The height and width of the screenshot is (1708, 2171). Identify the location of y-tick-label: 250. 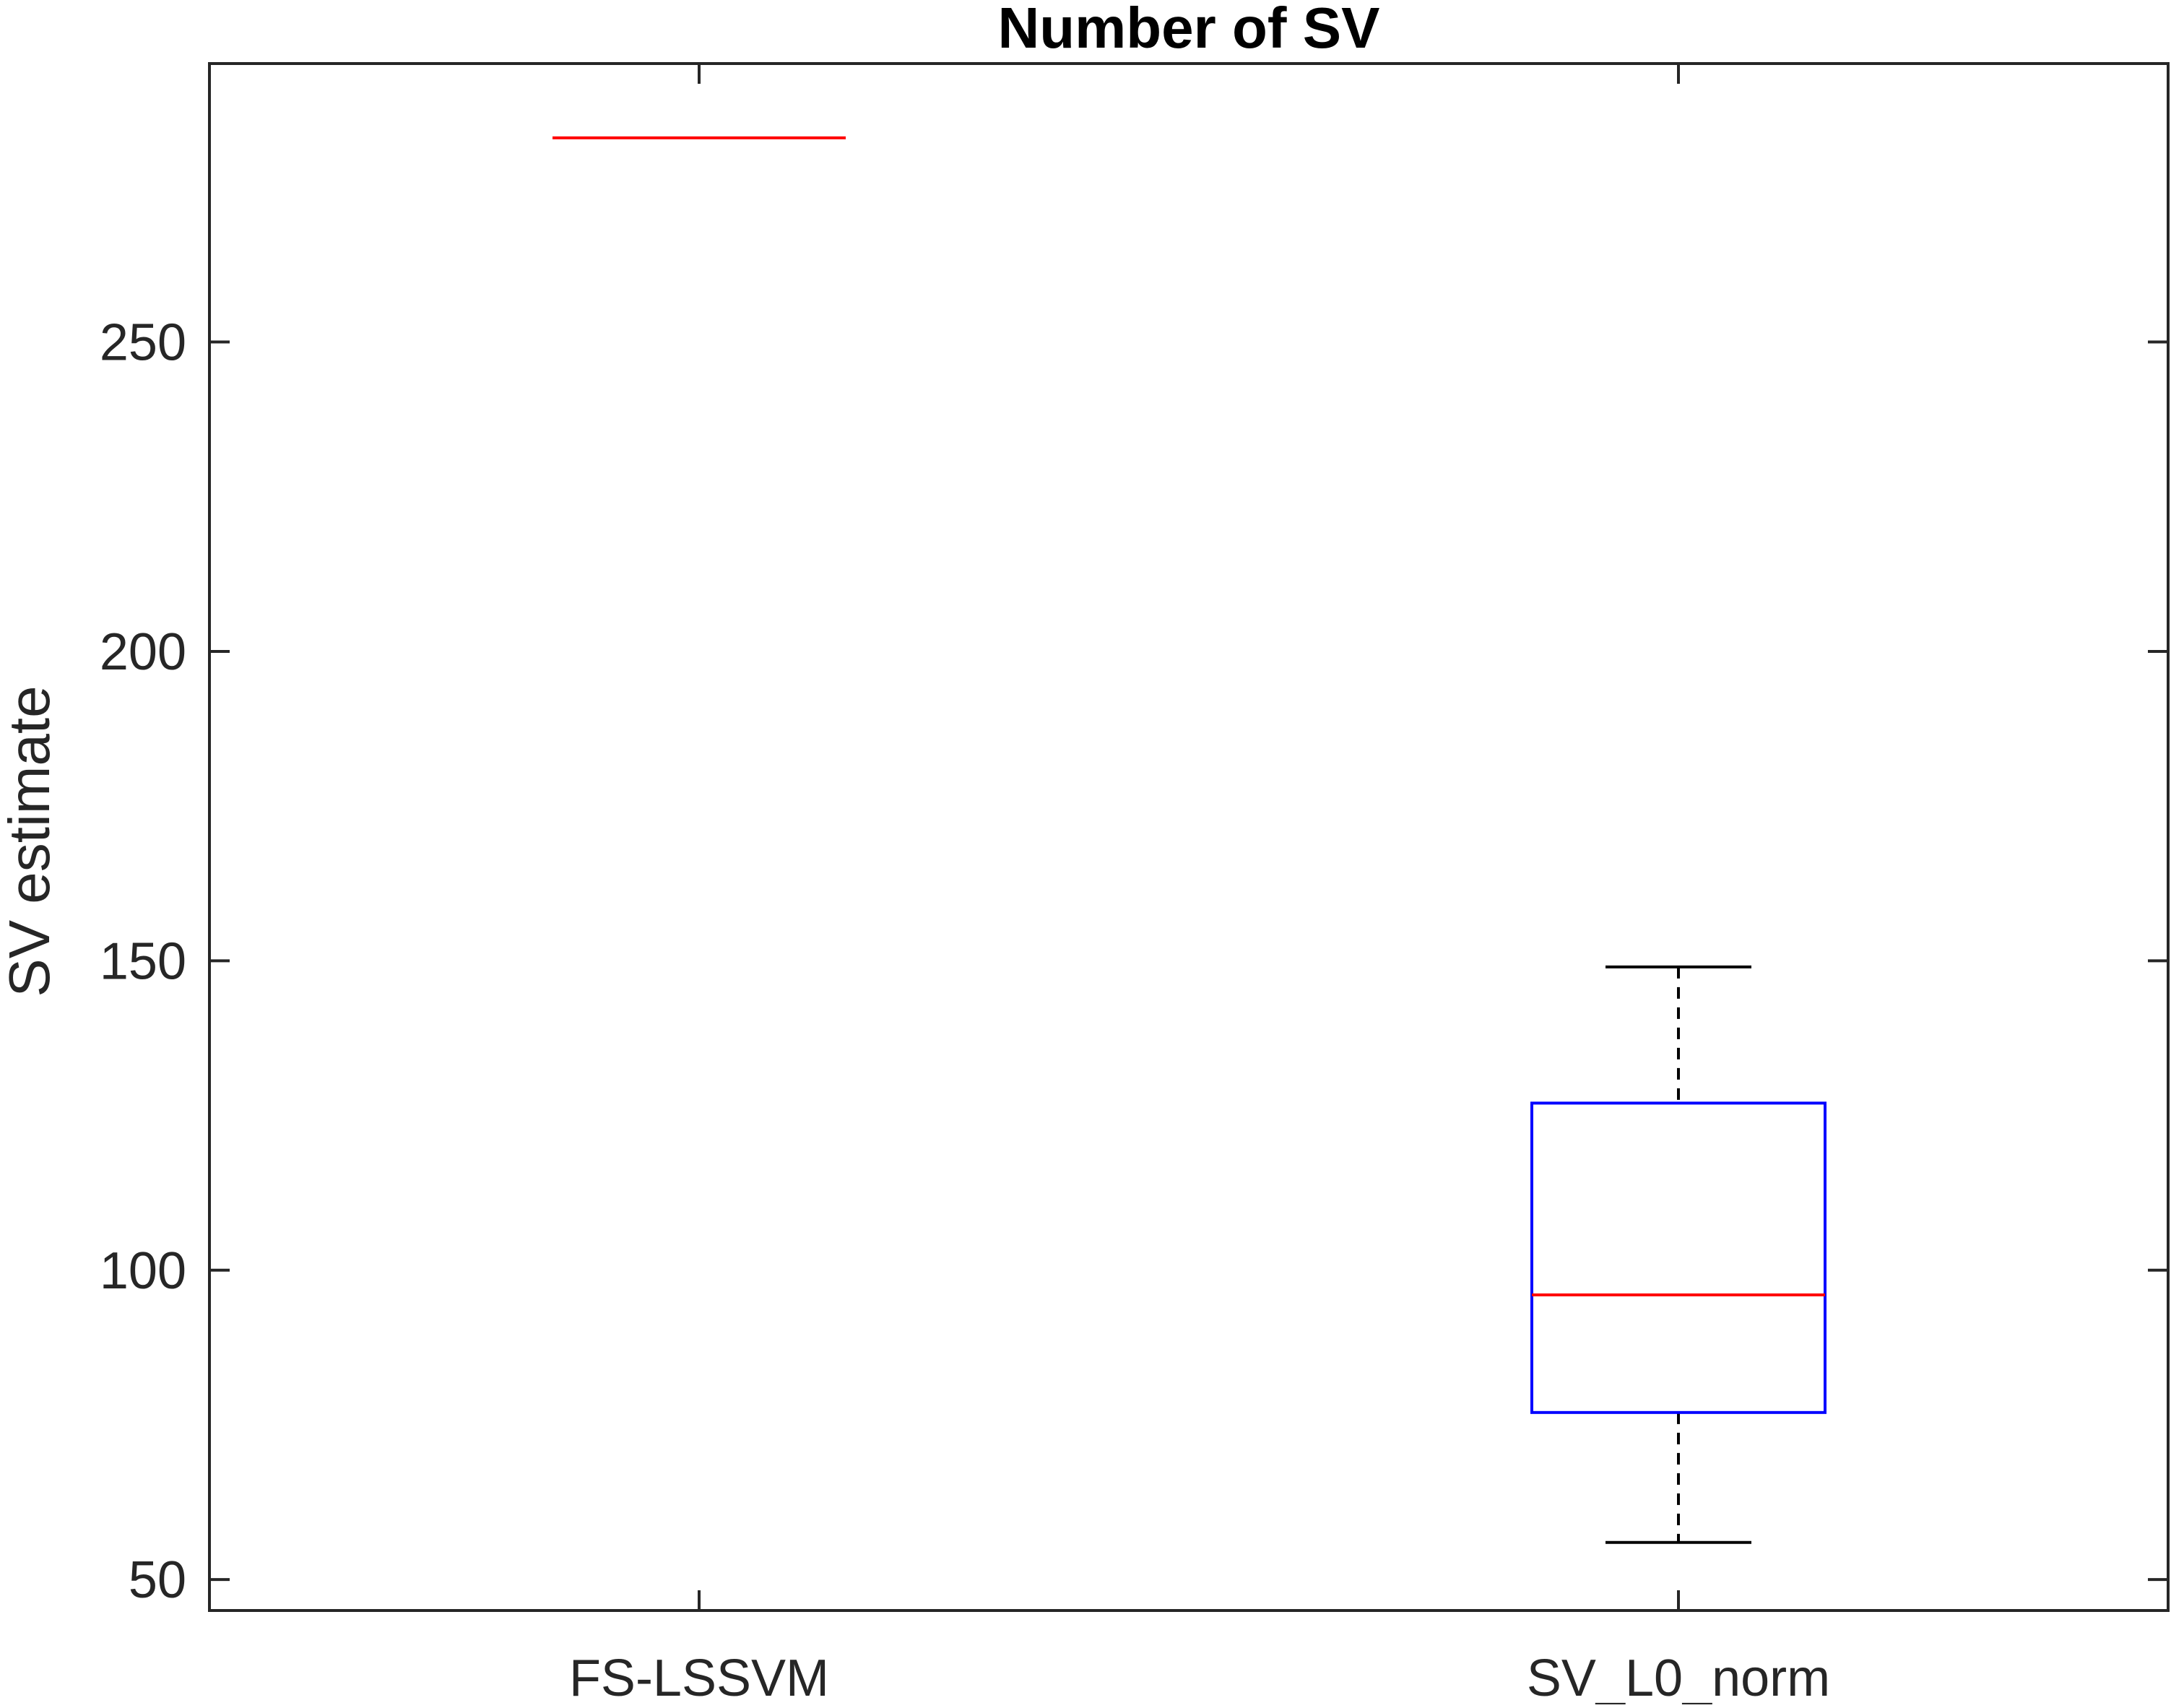
(143, 343).